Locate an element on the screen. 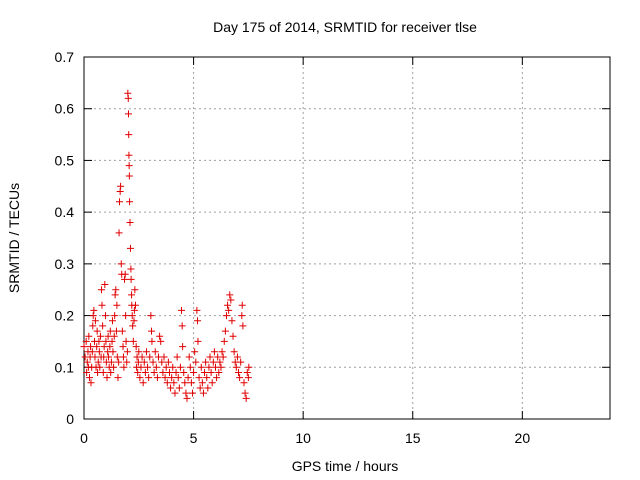  x-tick-label: 0 is located at coordinates (84, 438).